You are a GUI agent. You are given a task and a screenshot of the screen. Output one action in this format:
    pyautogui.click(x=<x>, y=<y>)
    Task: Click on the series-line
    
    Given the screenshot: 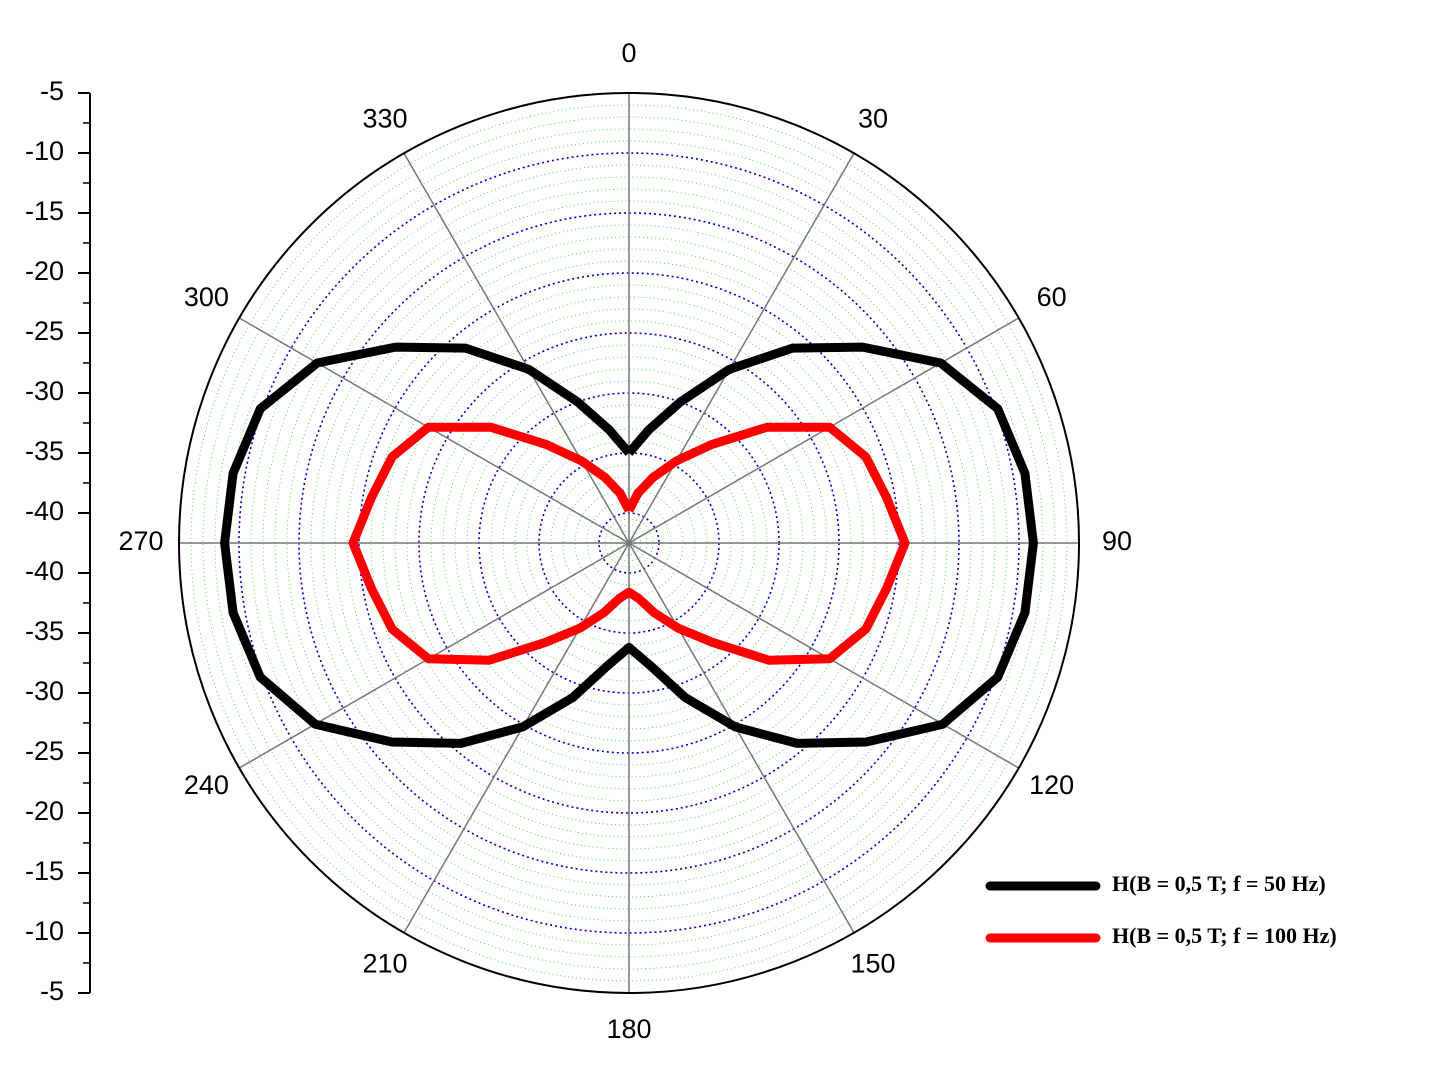 What is the action you would take?
    pyautogui.click(x=629, y=543)
    